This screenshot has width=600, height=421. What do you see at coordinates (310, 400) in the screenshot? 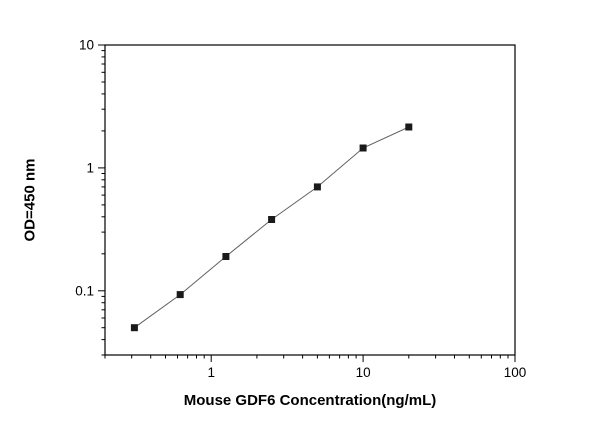
I see `x-axis-title: Mouse GDF6 Concentration(ng/mL)` at bounding box center [310, 400].